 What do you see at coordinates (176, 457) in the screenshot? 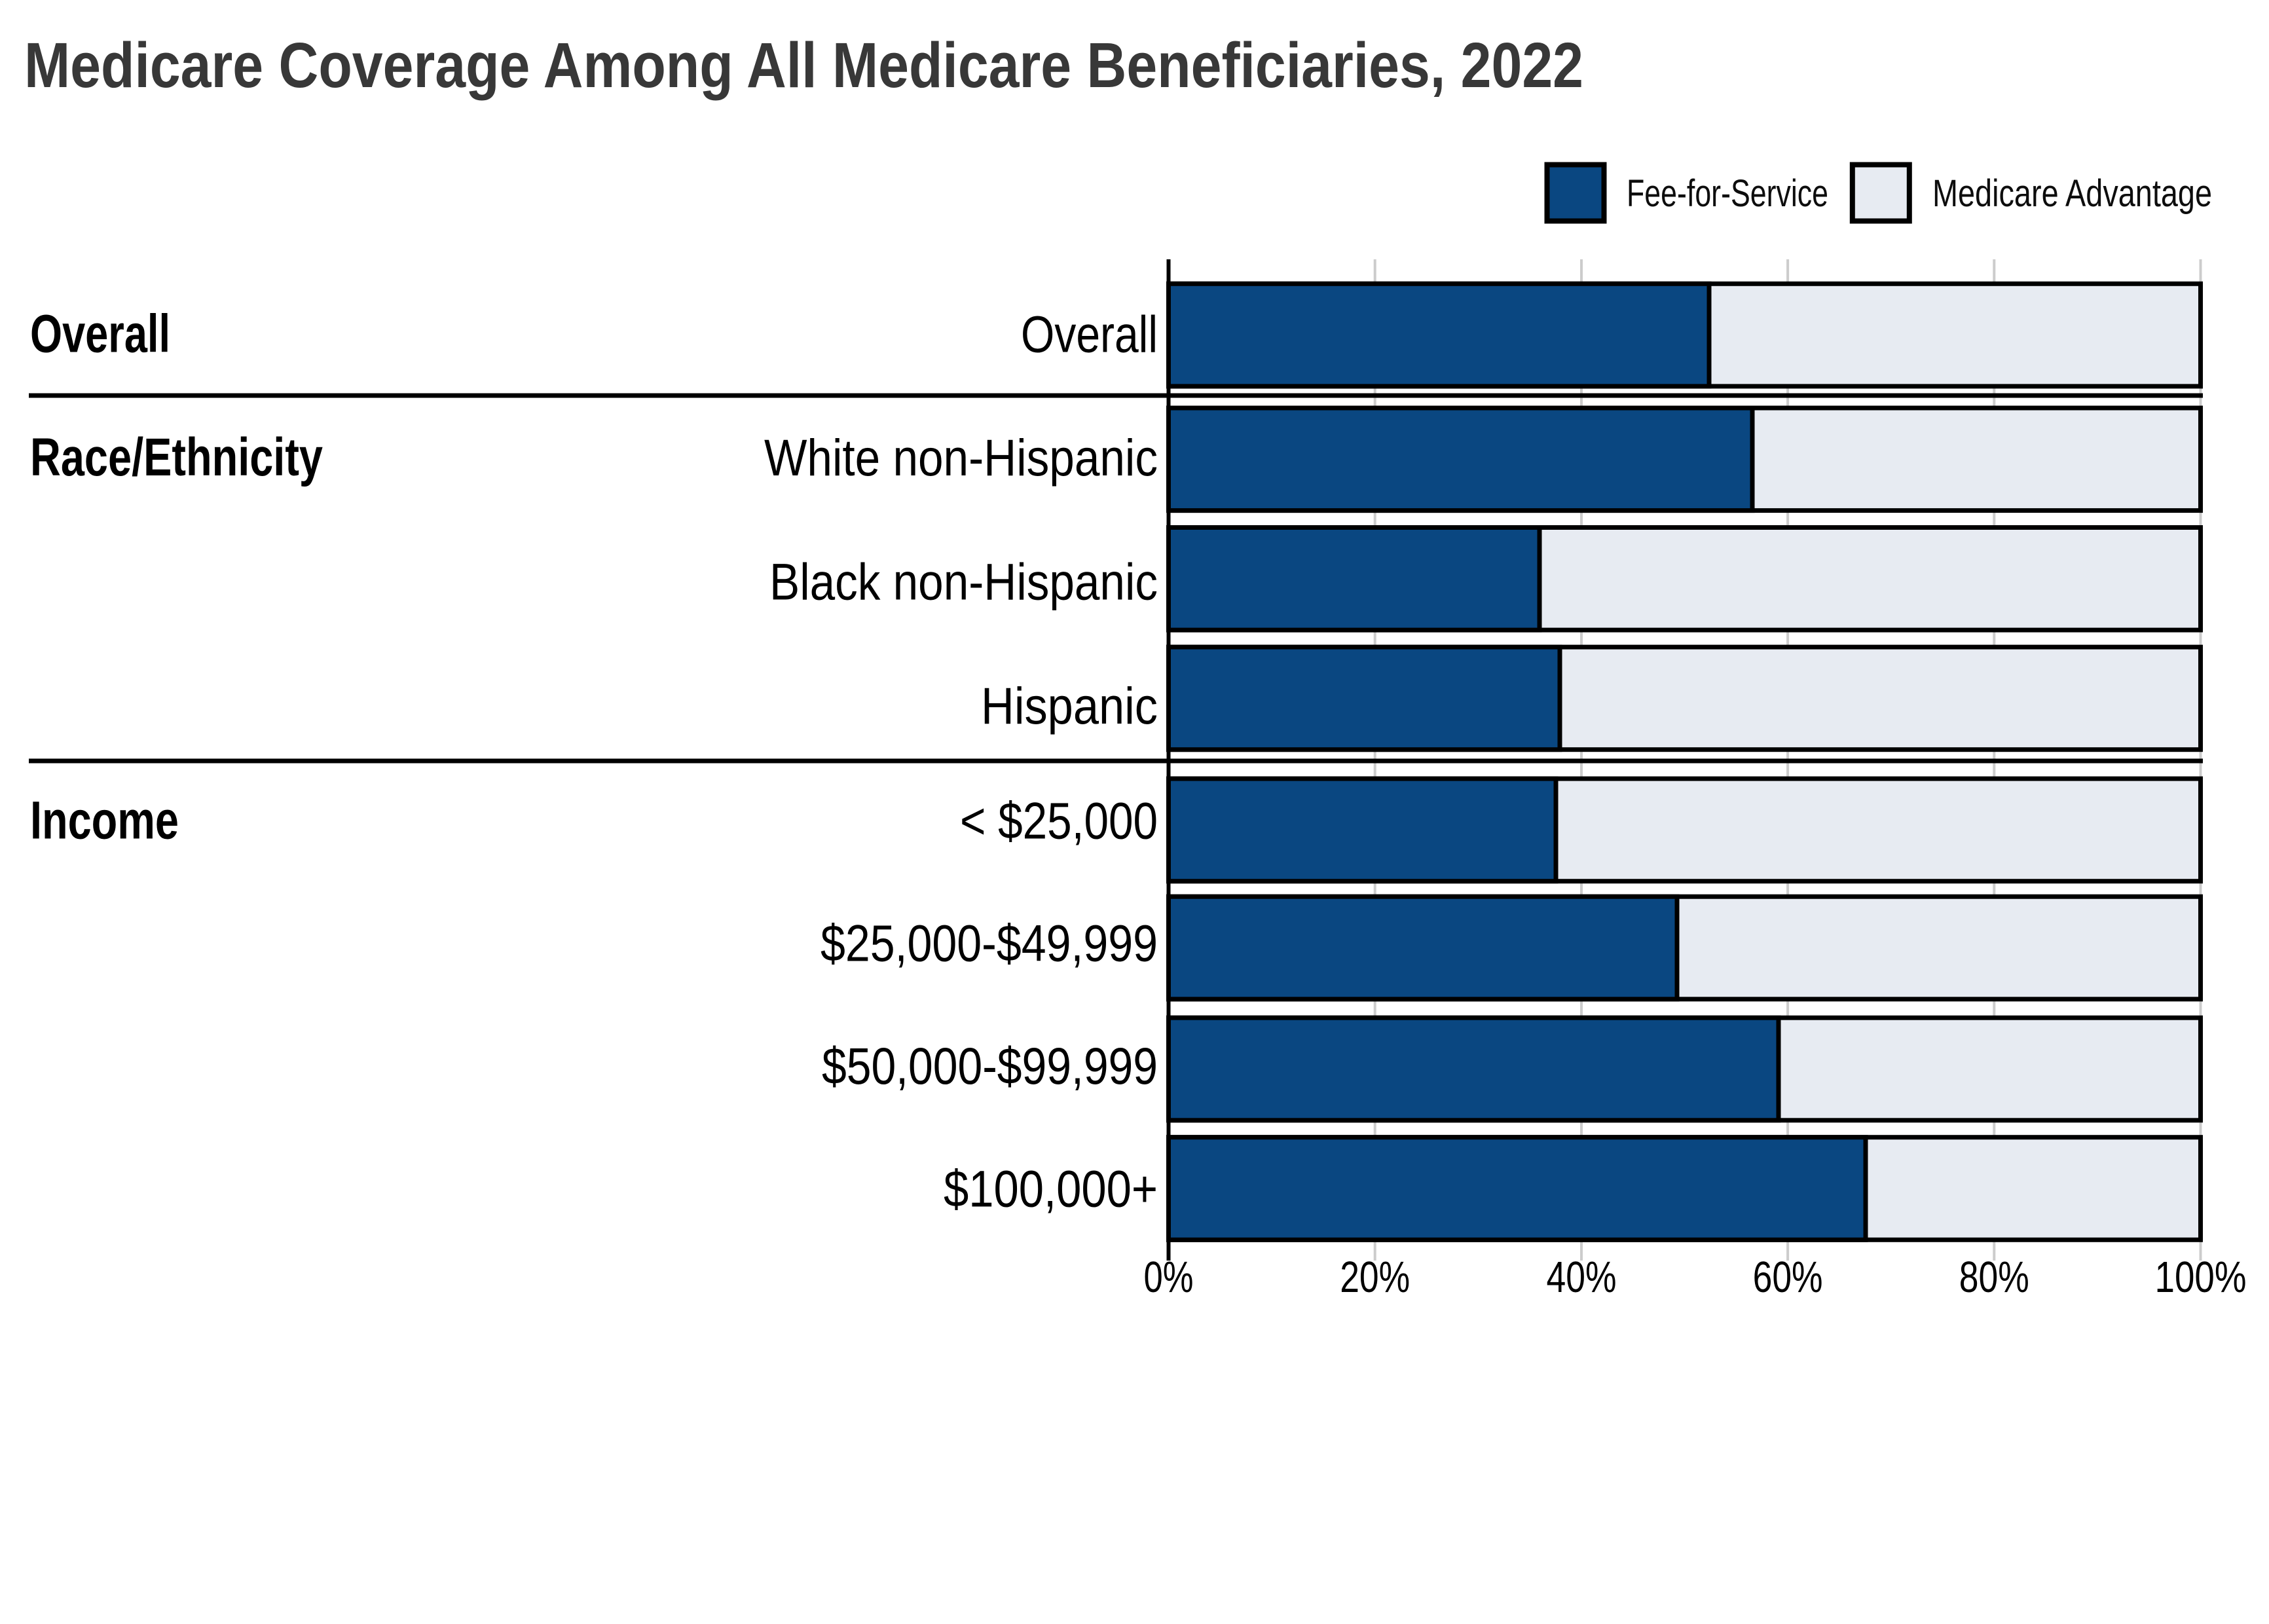
I see `svg-text: Race/Ethnicity` at bounding box center [176, 457].